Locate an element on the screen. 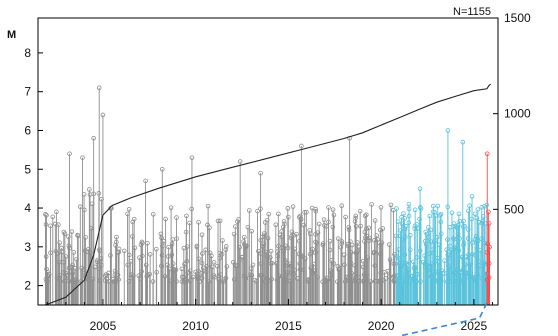 The width and height of the screenshot is (558, 336). x-tick-2015: 2015 is located at coordinates (288, 326).